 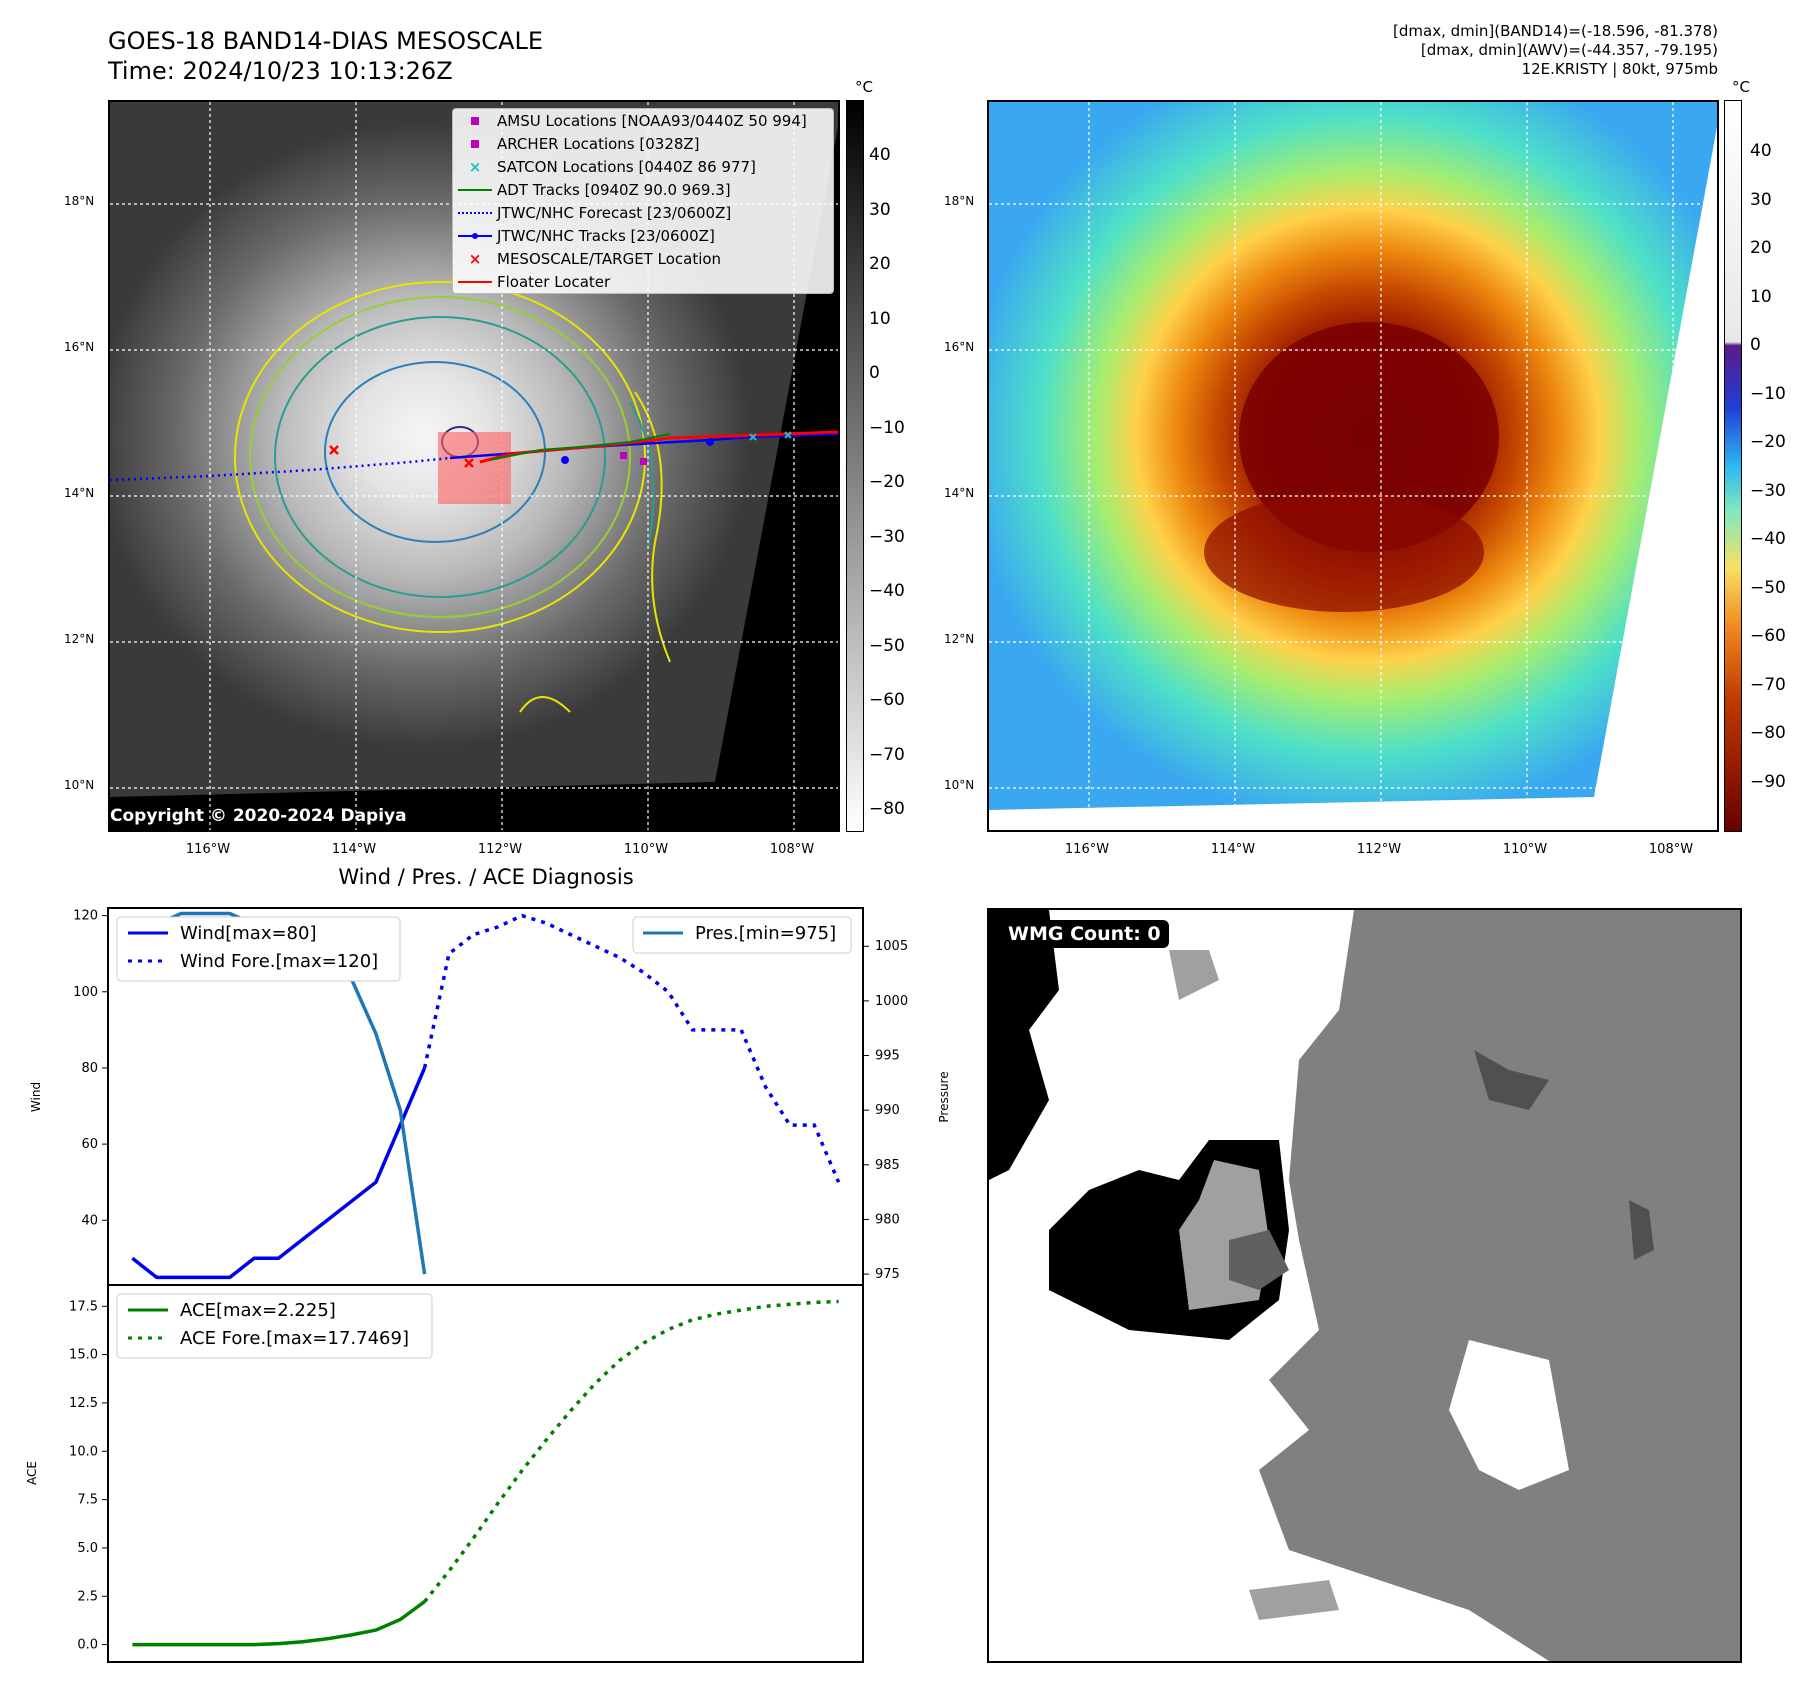 I want to click on amsu-marker-icon, so click(x=475, y=120).